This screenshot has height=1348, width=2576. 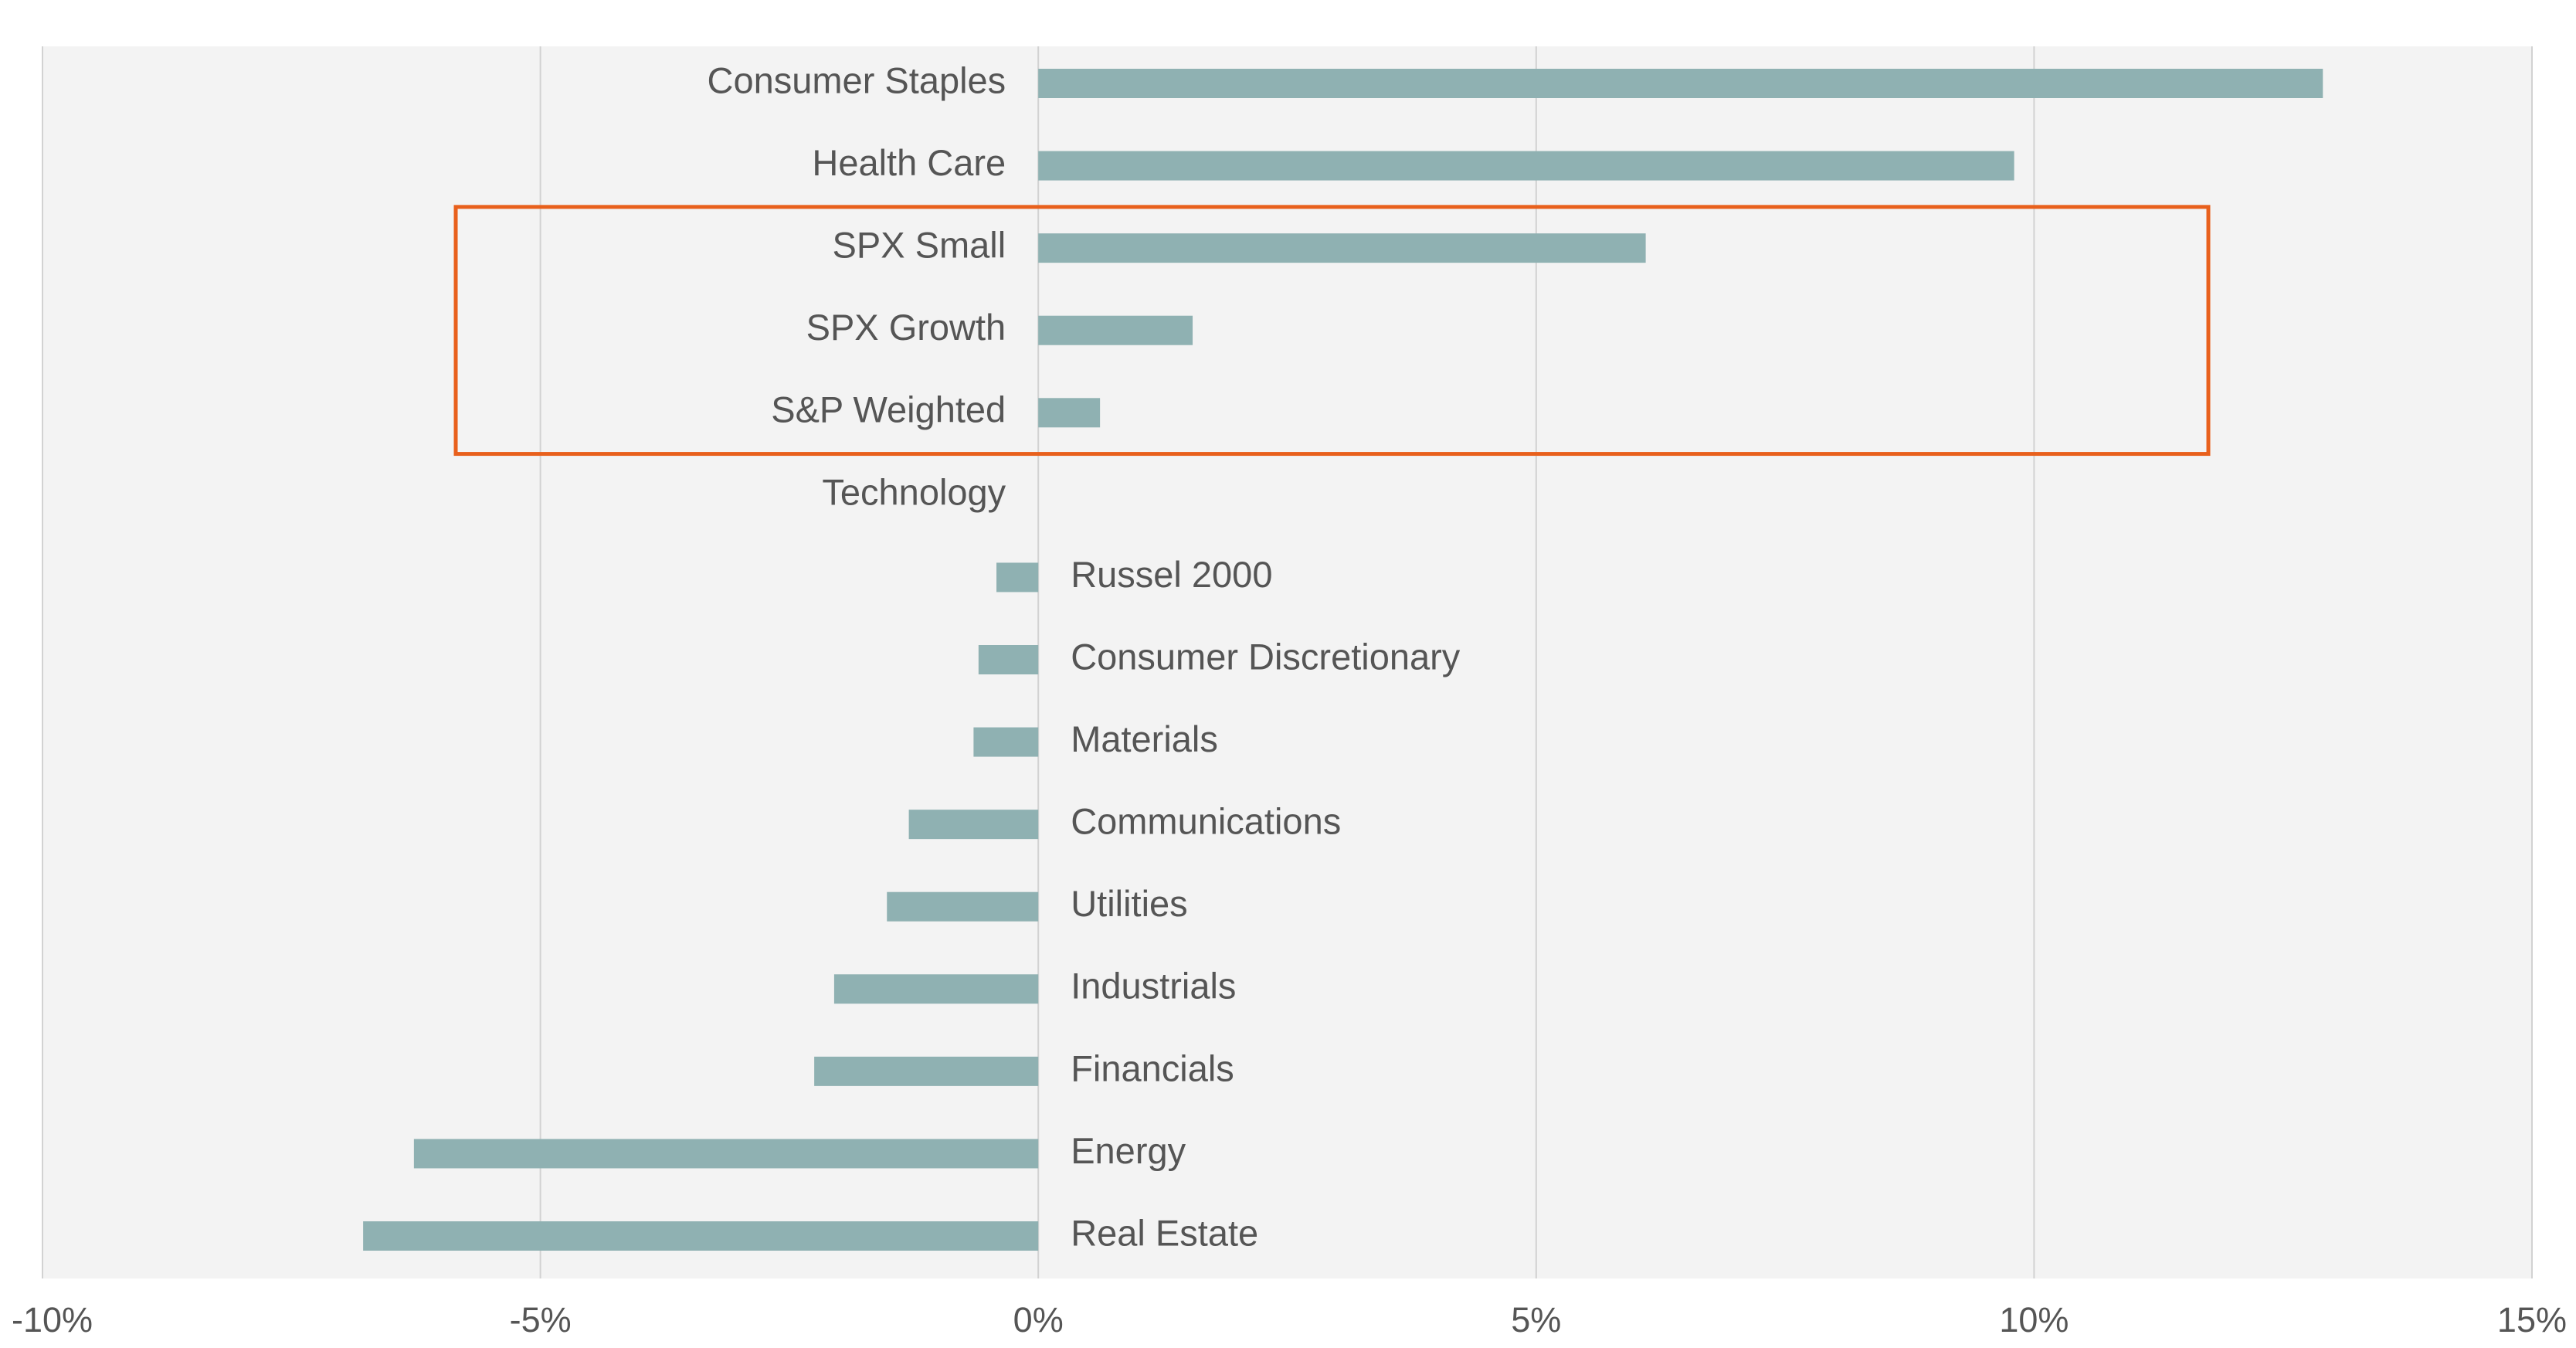 I want to click on x-tick-label-5: 15%, so click(x=2532, y=1320).